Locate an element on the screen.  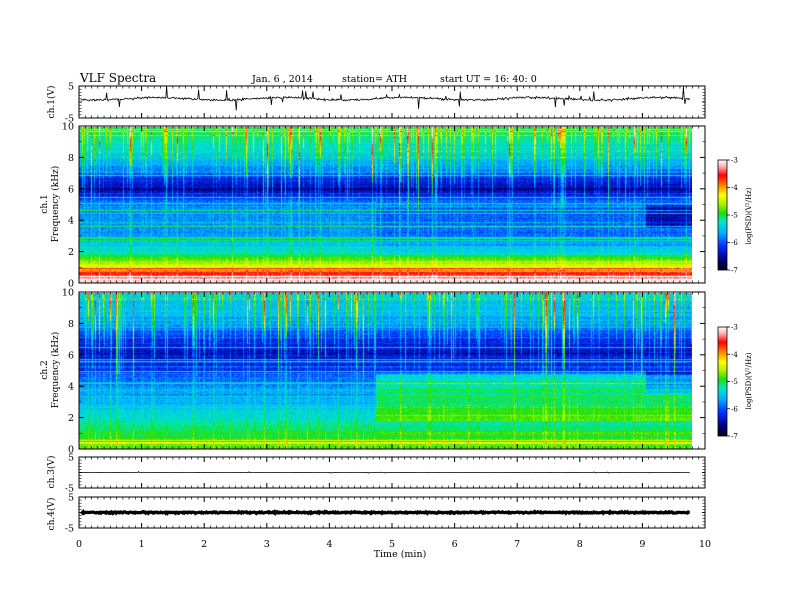
x-tick-label-7: 7 is located at coordinates (517, 544).